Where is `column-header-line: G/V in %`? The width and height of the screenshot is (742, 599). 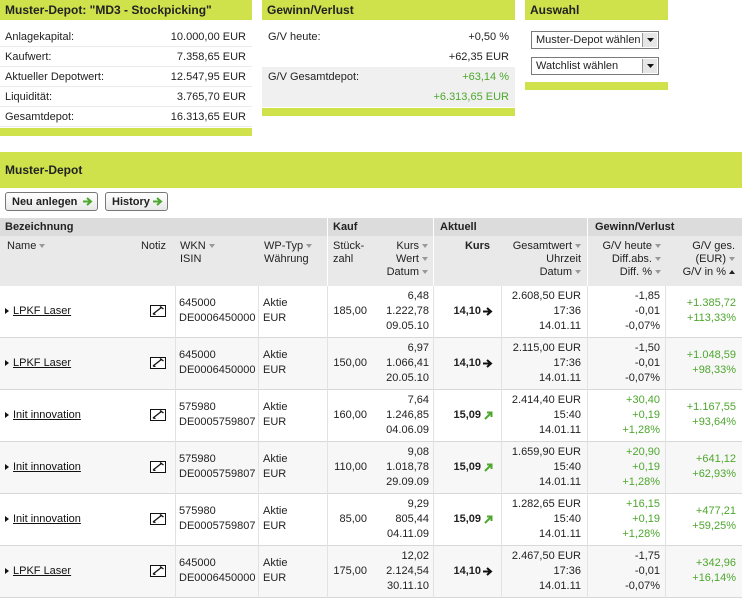
column-header-line: G/V in % is located at coordinates (709, 272).